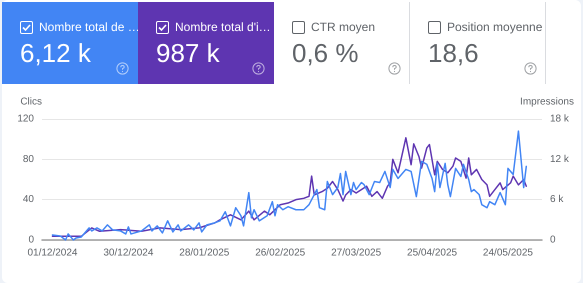  Describe the element at coordinates (28, 159) in the screenshot. I see `y-tick-label: 80` at that location.